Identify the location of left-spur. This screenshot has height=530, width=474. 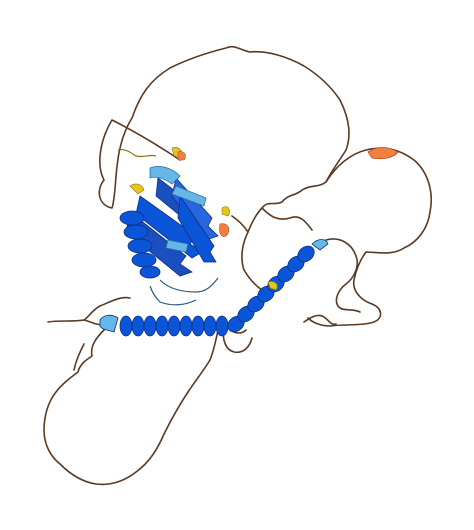
(79, 357).